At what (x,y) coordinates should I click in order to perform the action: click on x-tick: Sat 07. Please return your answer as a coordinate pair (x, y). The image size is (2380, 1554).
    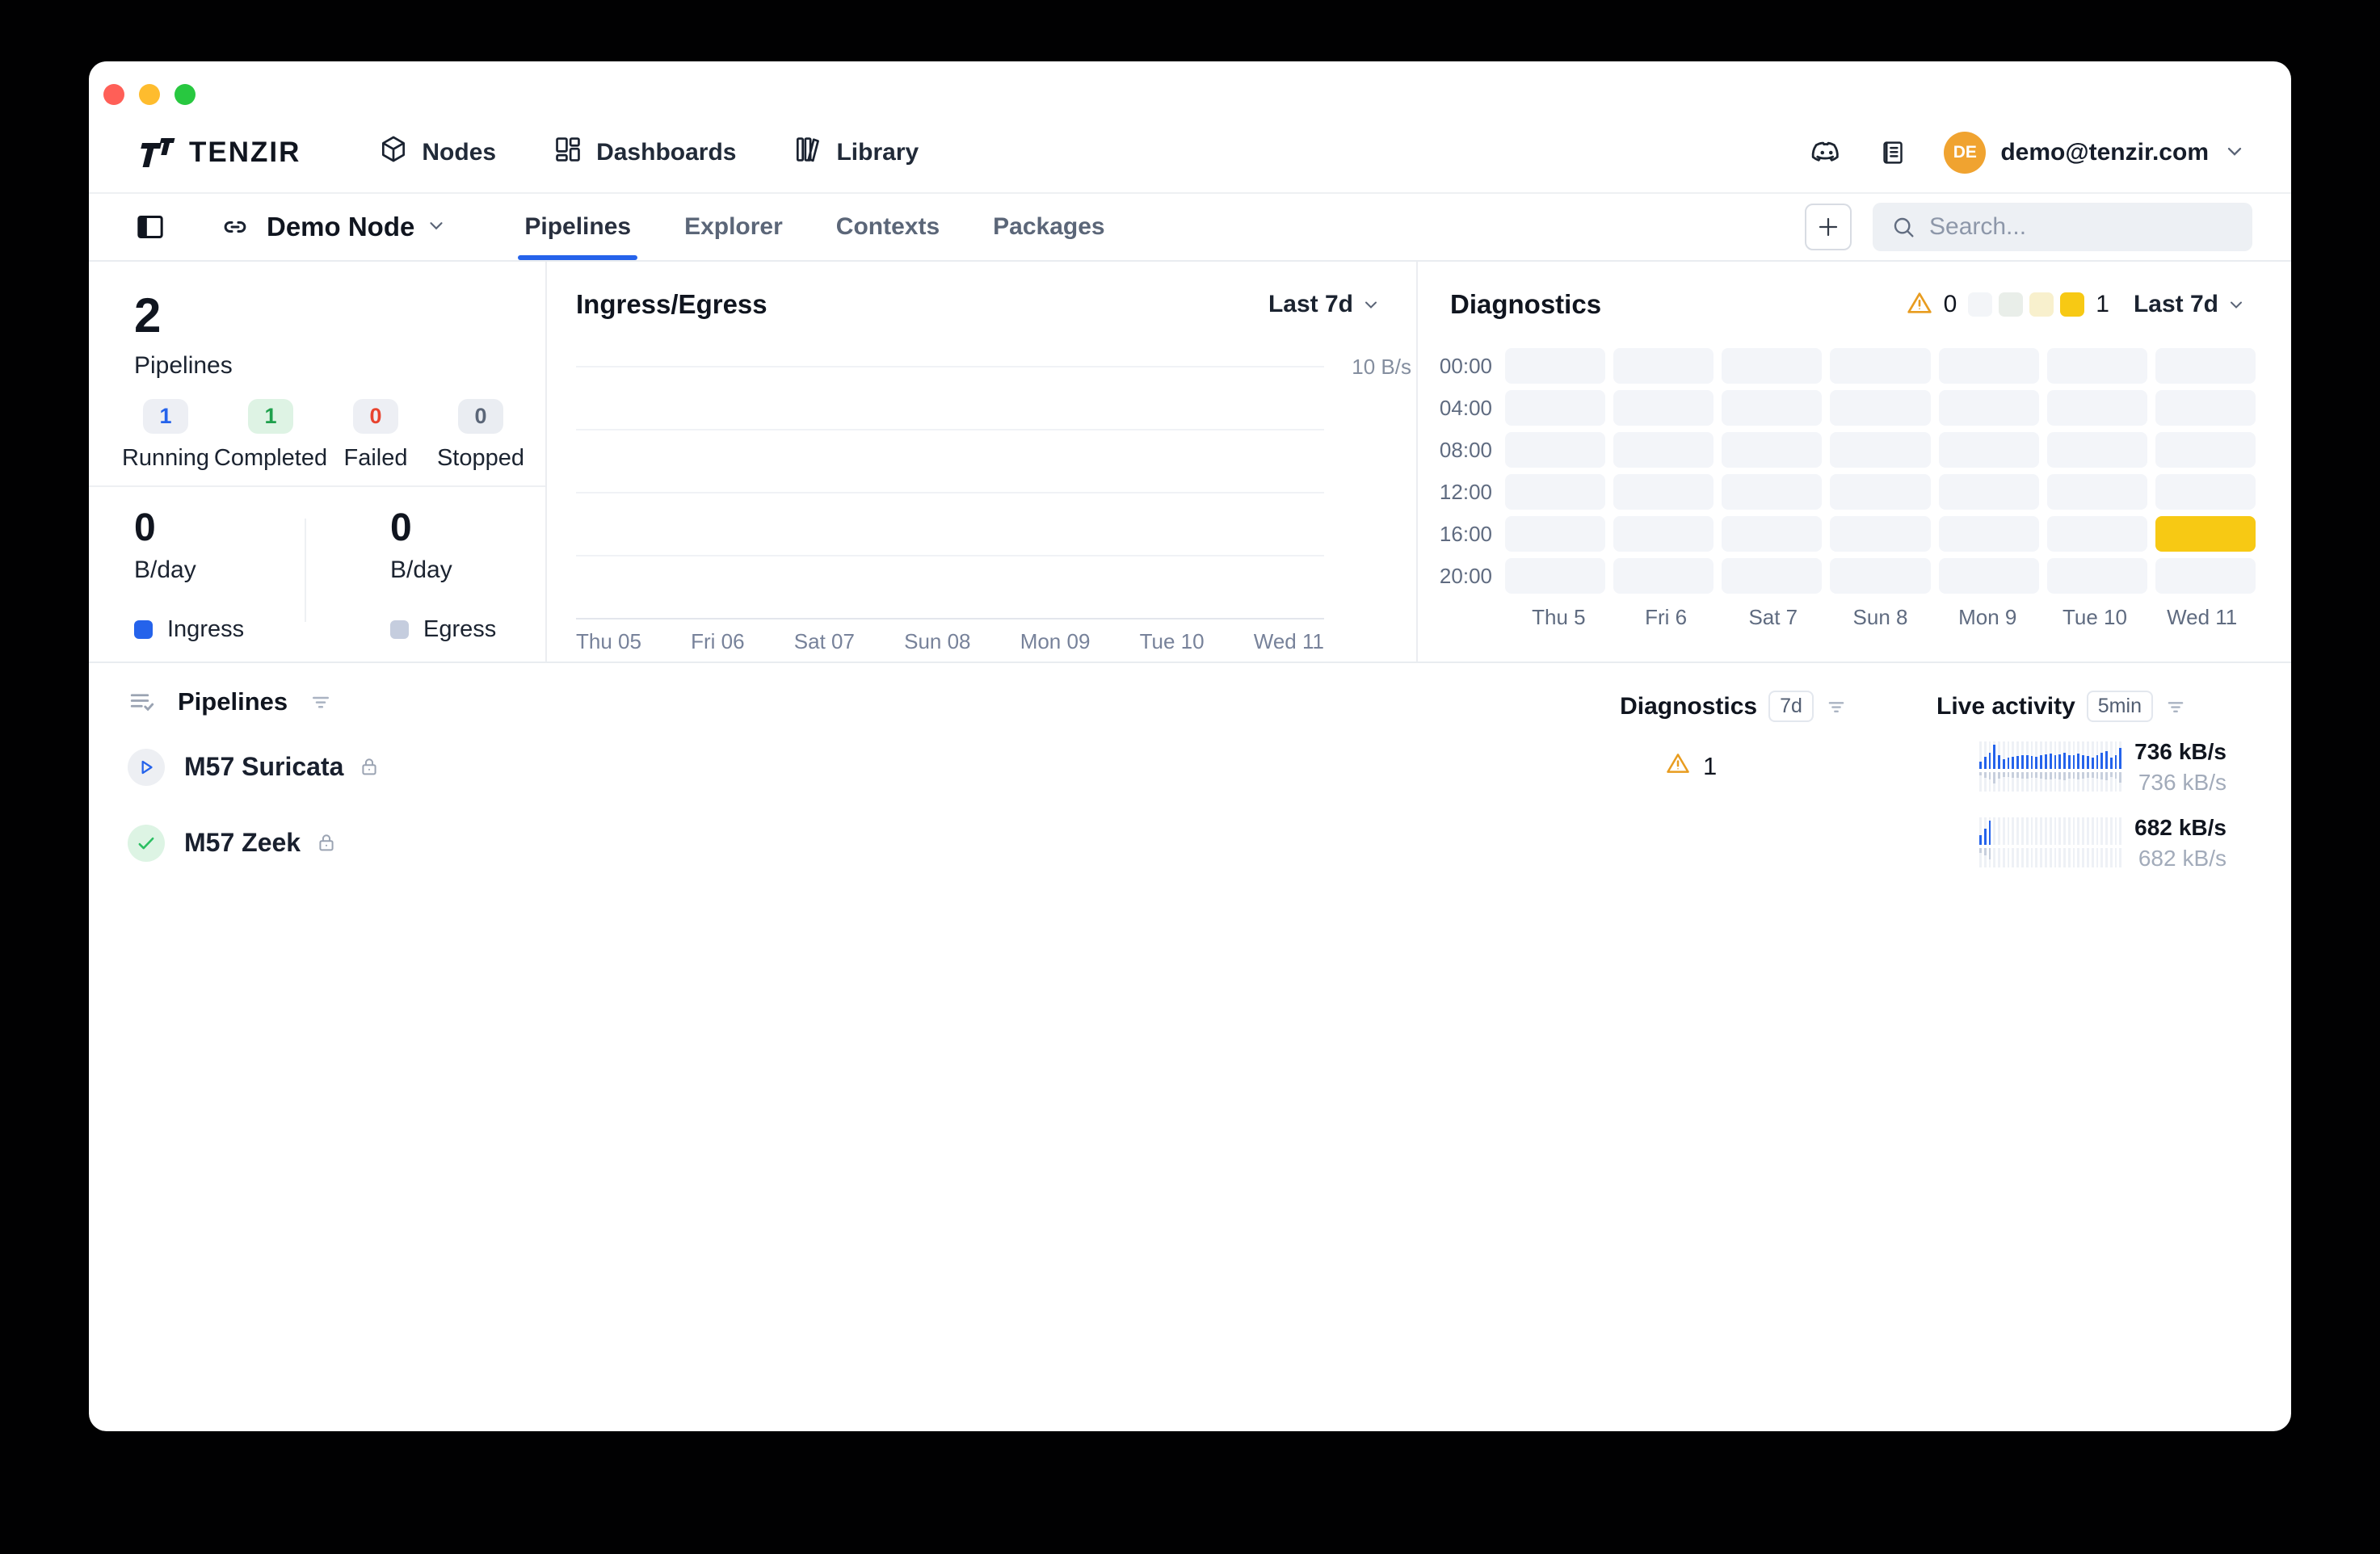
    Looking at the image, I should click on (824, 641).